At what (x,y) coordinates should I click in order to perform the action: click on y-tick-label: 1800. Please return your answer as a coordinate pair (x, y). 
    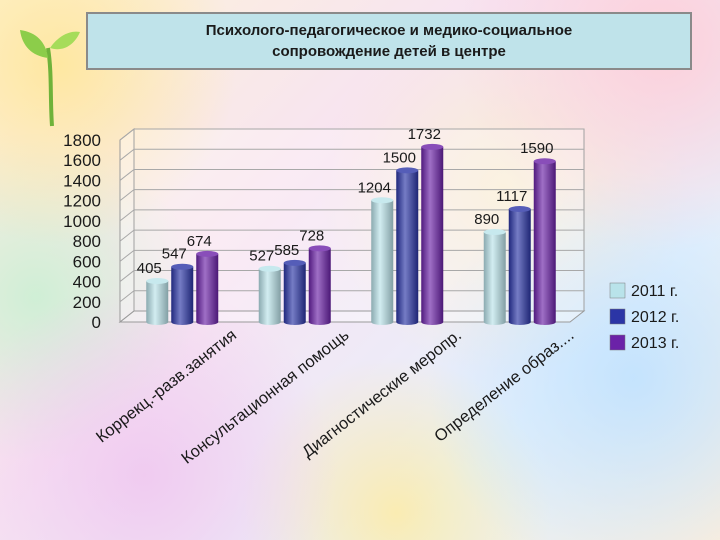
    Looking at the image, I should click on (82, 140).